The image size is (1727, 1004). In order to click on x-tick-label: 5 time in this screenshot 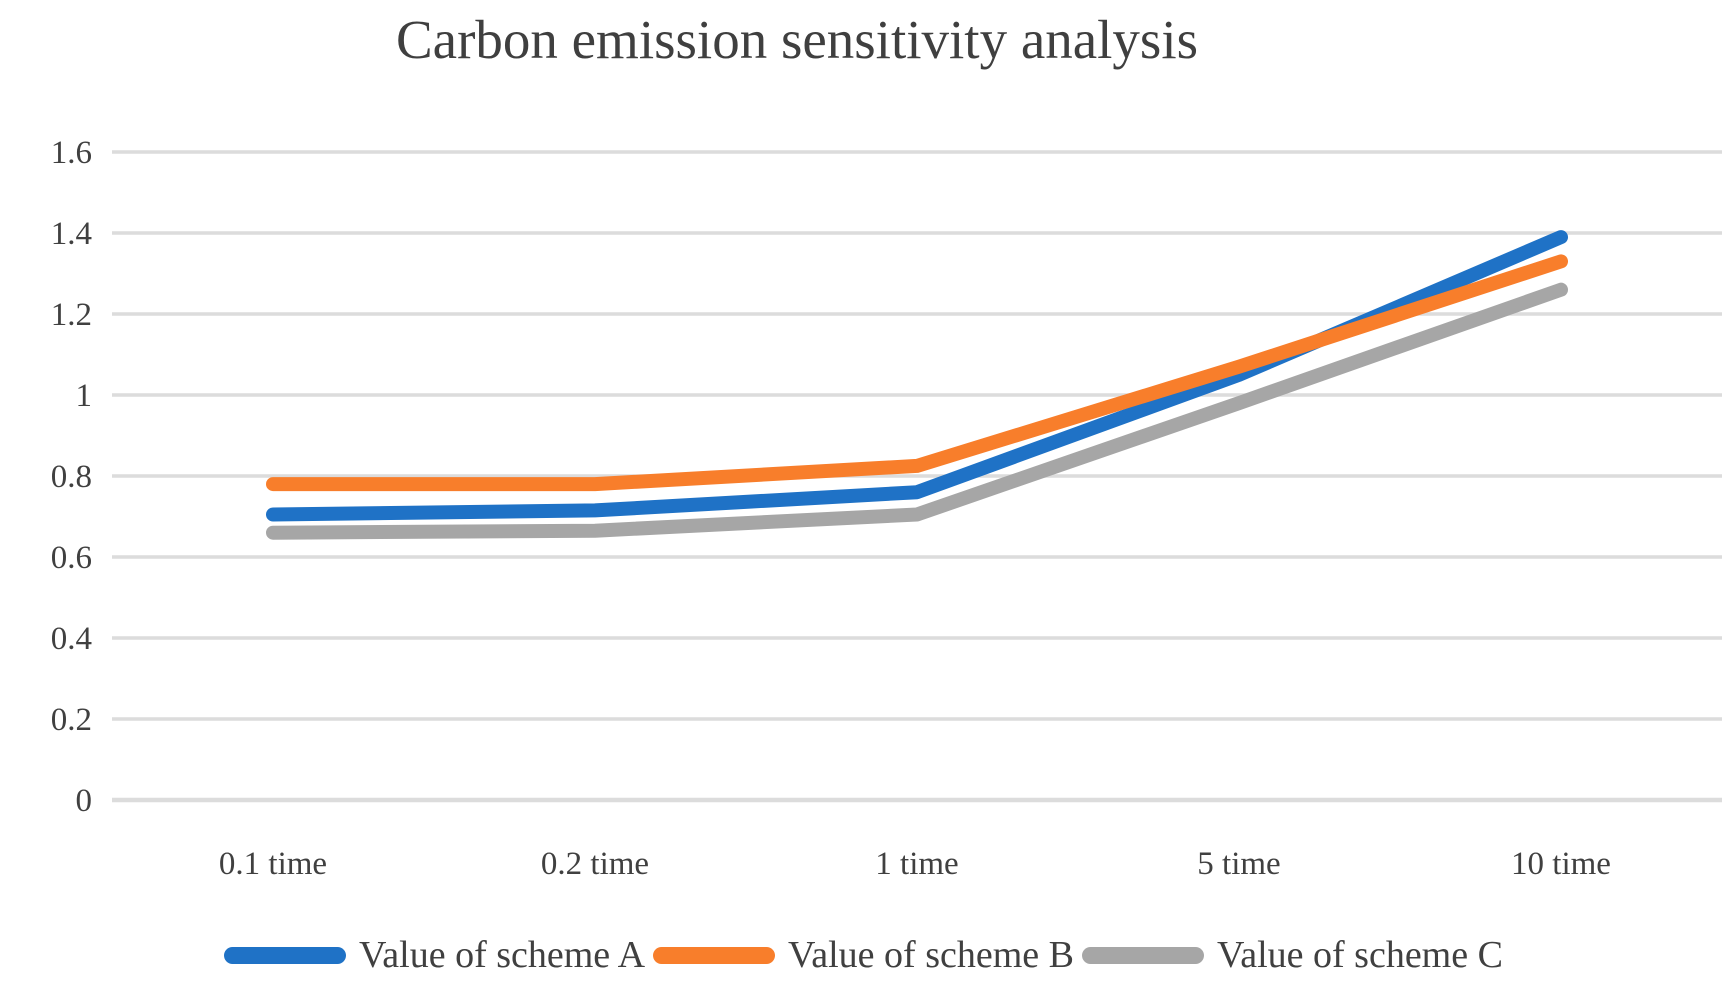, I will do `click(1238, 864)`.